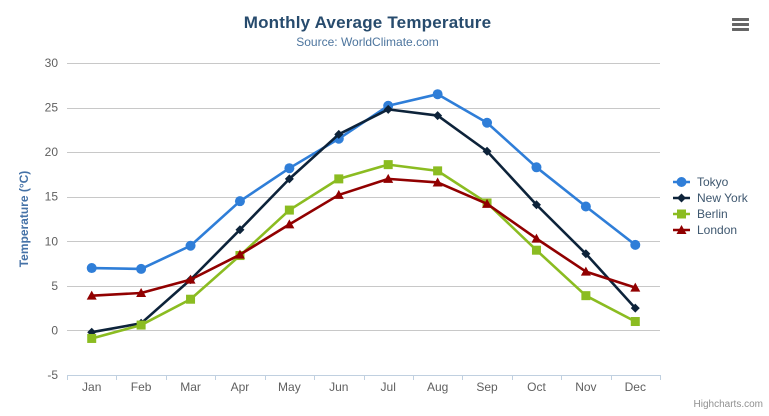 The height and width of the screenshot is (416, 769). Describe the element at coordinates (487, 387) in the screenshot. I see `svg-text: Sep` at that location.